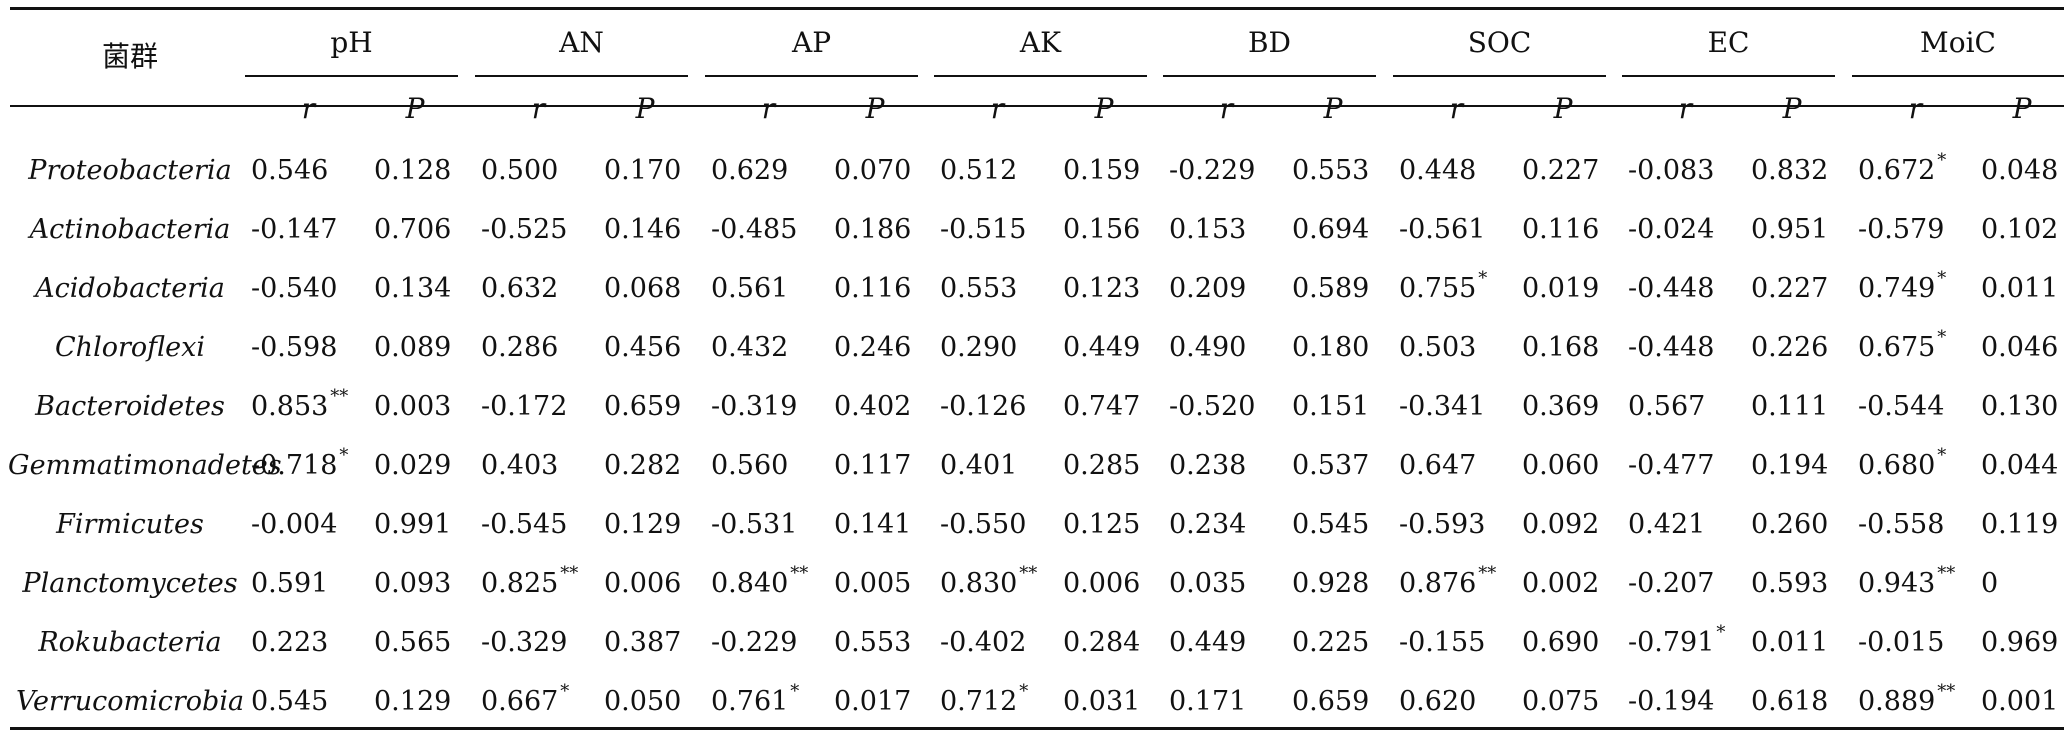  What do you see at coordinates (2021, 584) in the screenshot?
I see `p-value-cell: 0` at bounding box center [2021, 584].